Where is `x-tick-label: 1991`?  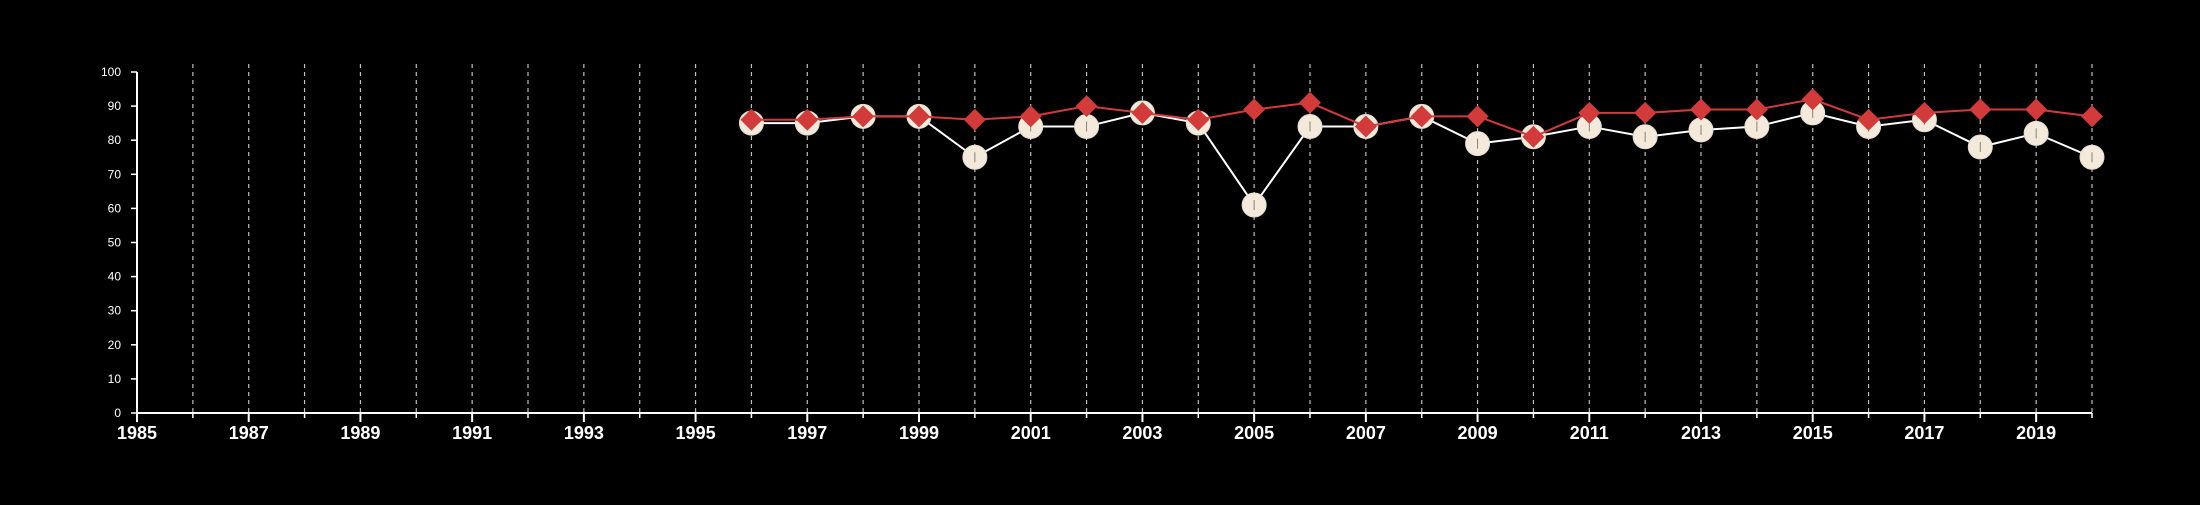
x-tick-label: 1991 is located at coordinates (472, 433).